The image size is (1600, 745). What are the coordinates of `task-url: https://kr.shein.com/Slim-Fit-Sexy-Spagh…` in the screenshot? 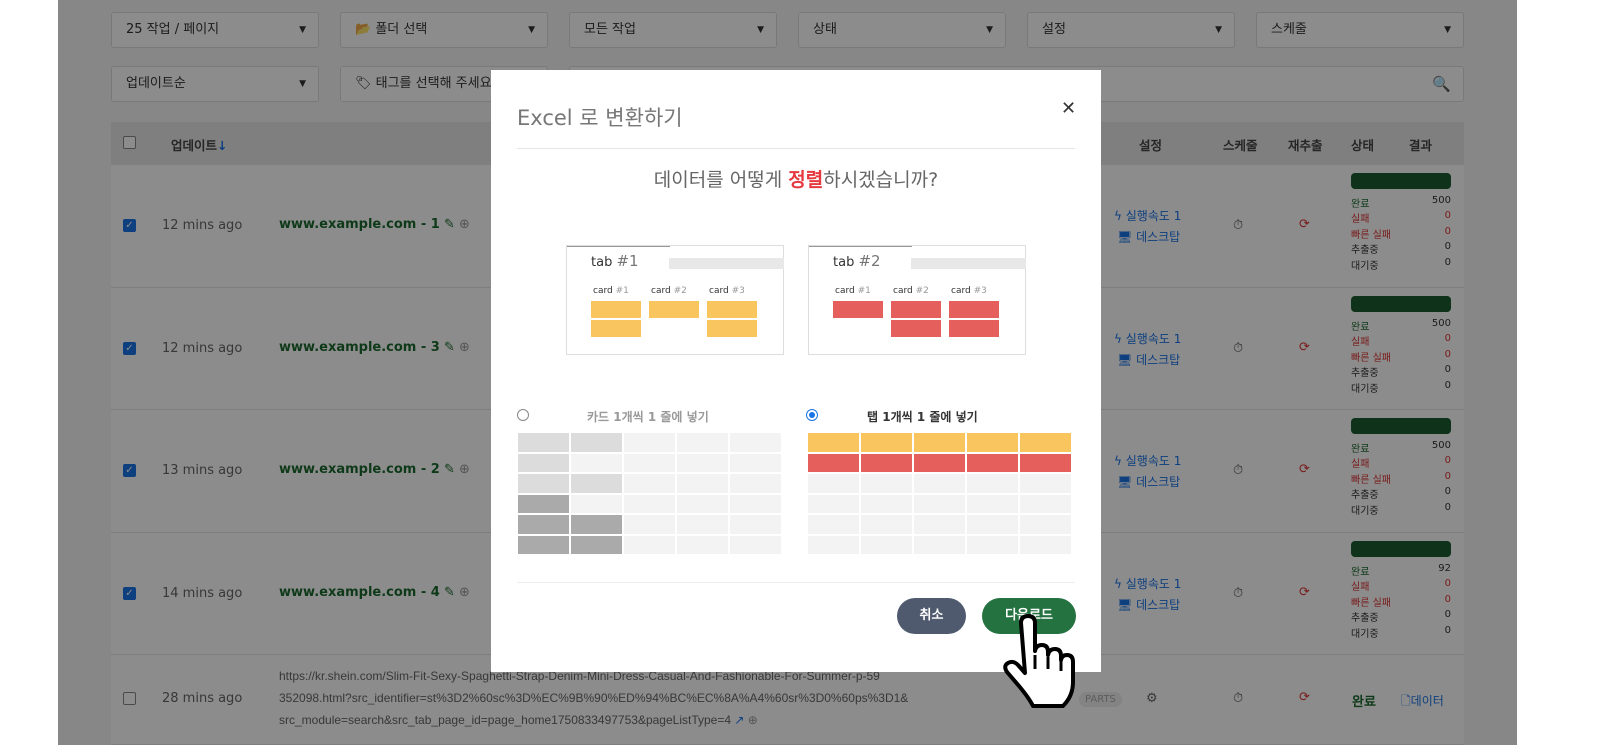 It's located at (594, 698).